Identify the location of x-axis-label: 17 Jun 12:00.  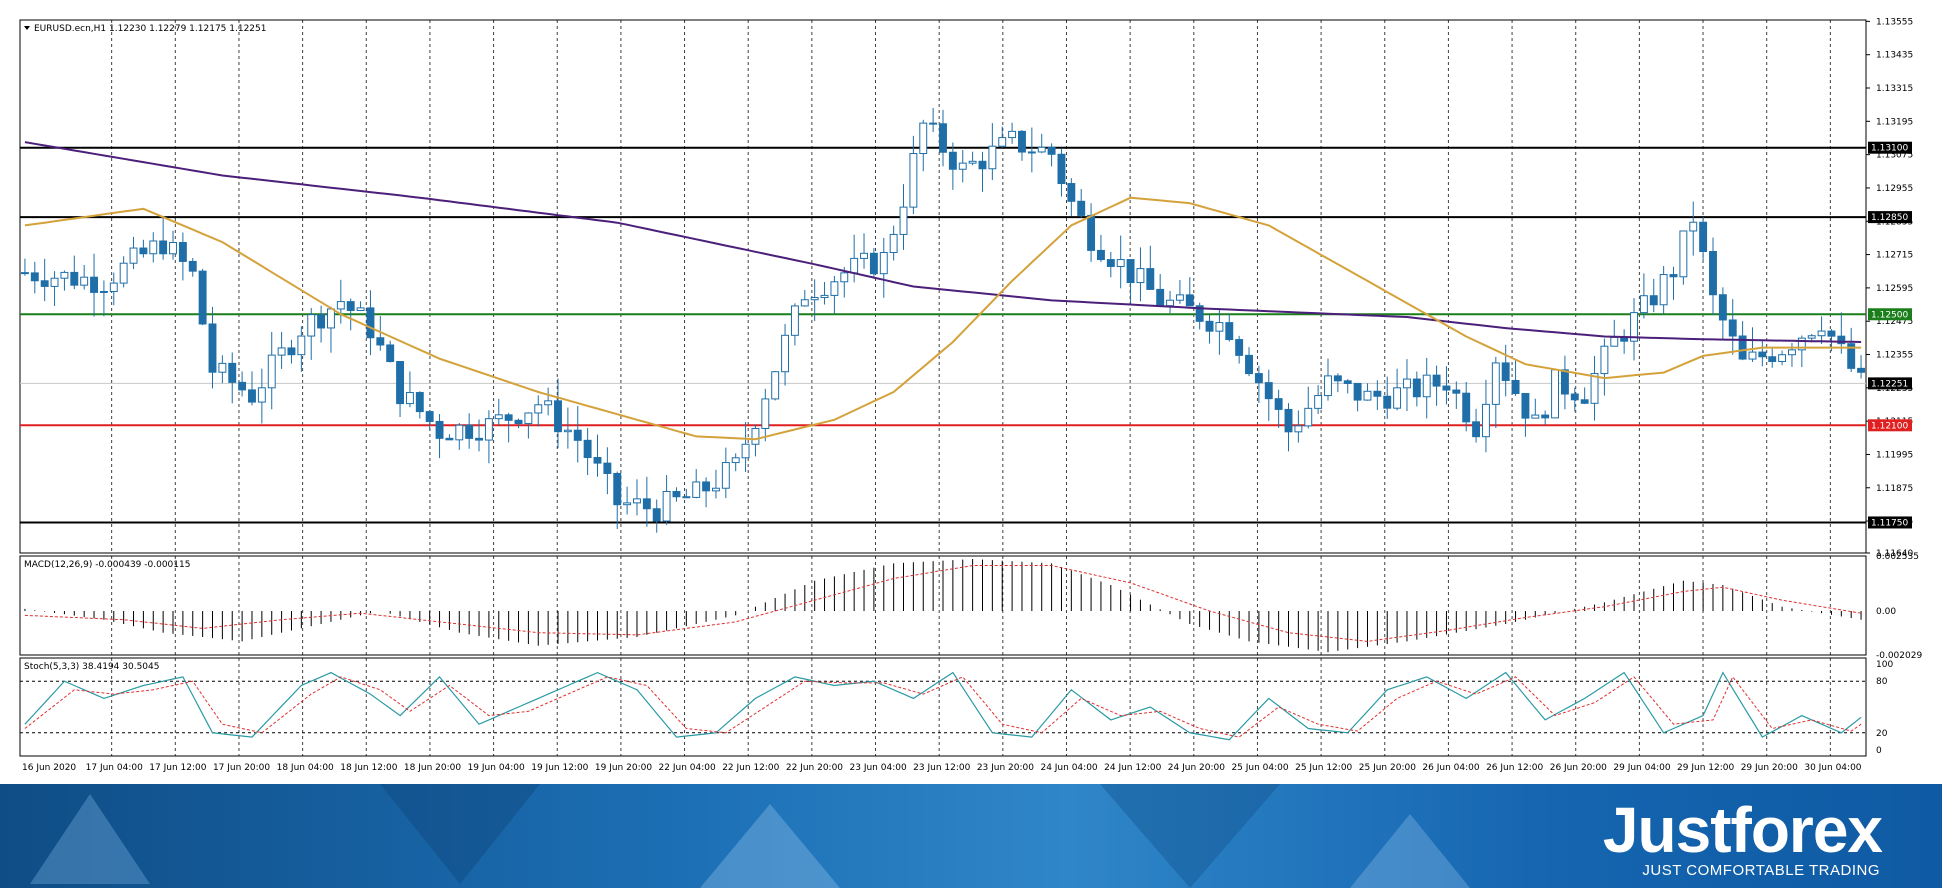
(177, 768).